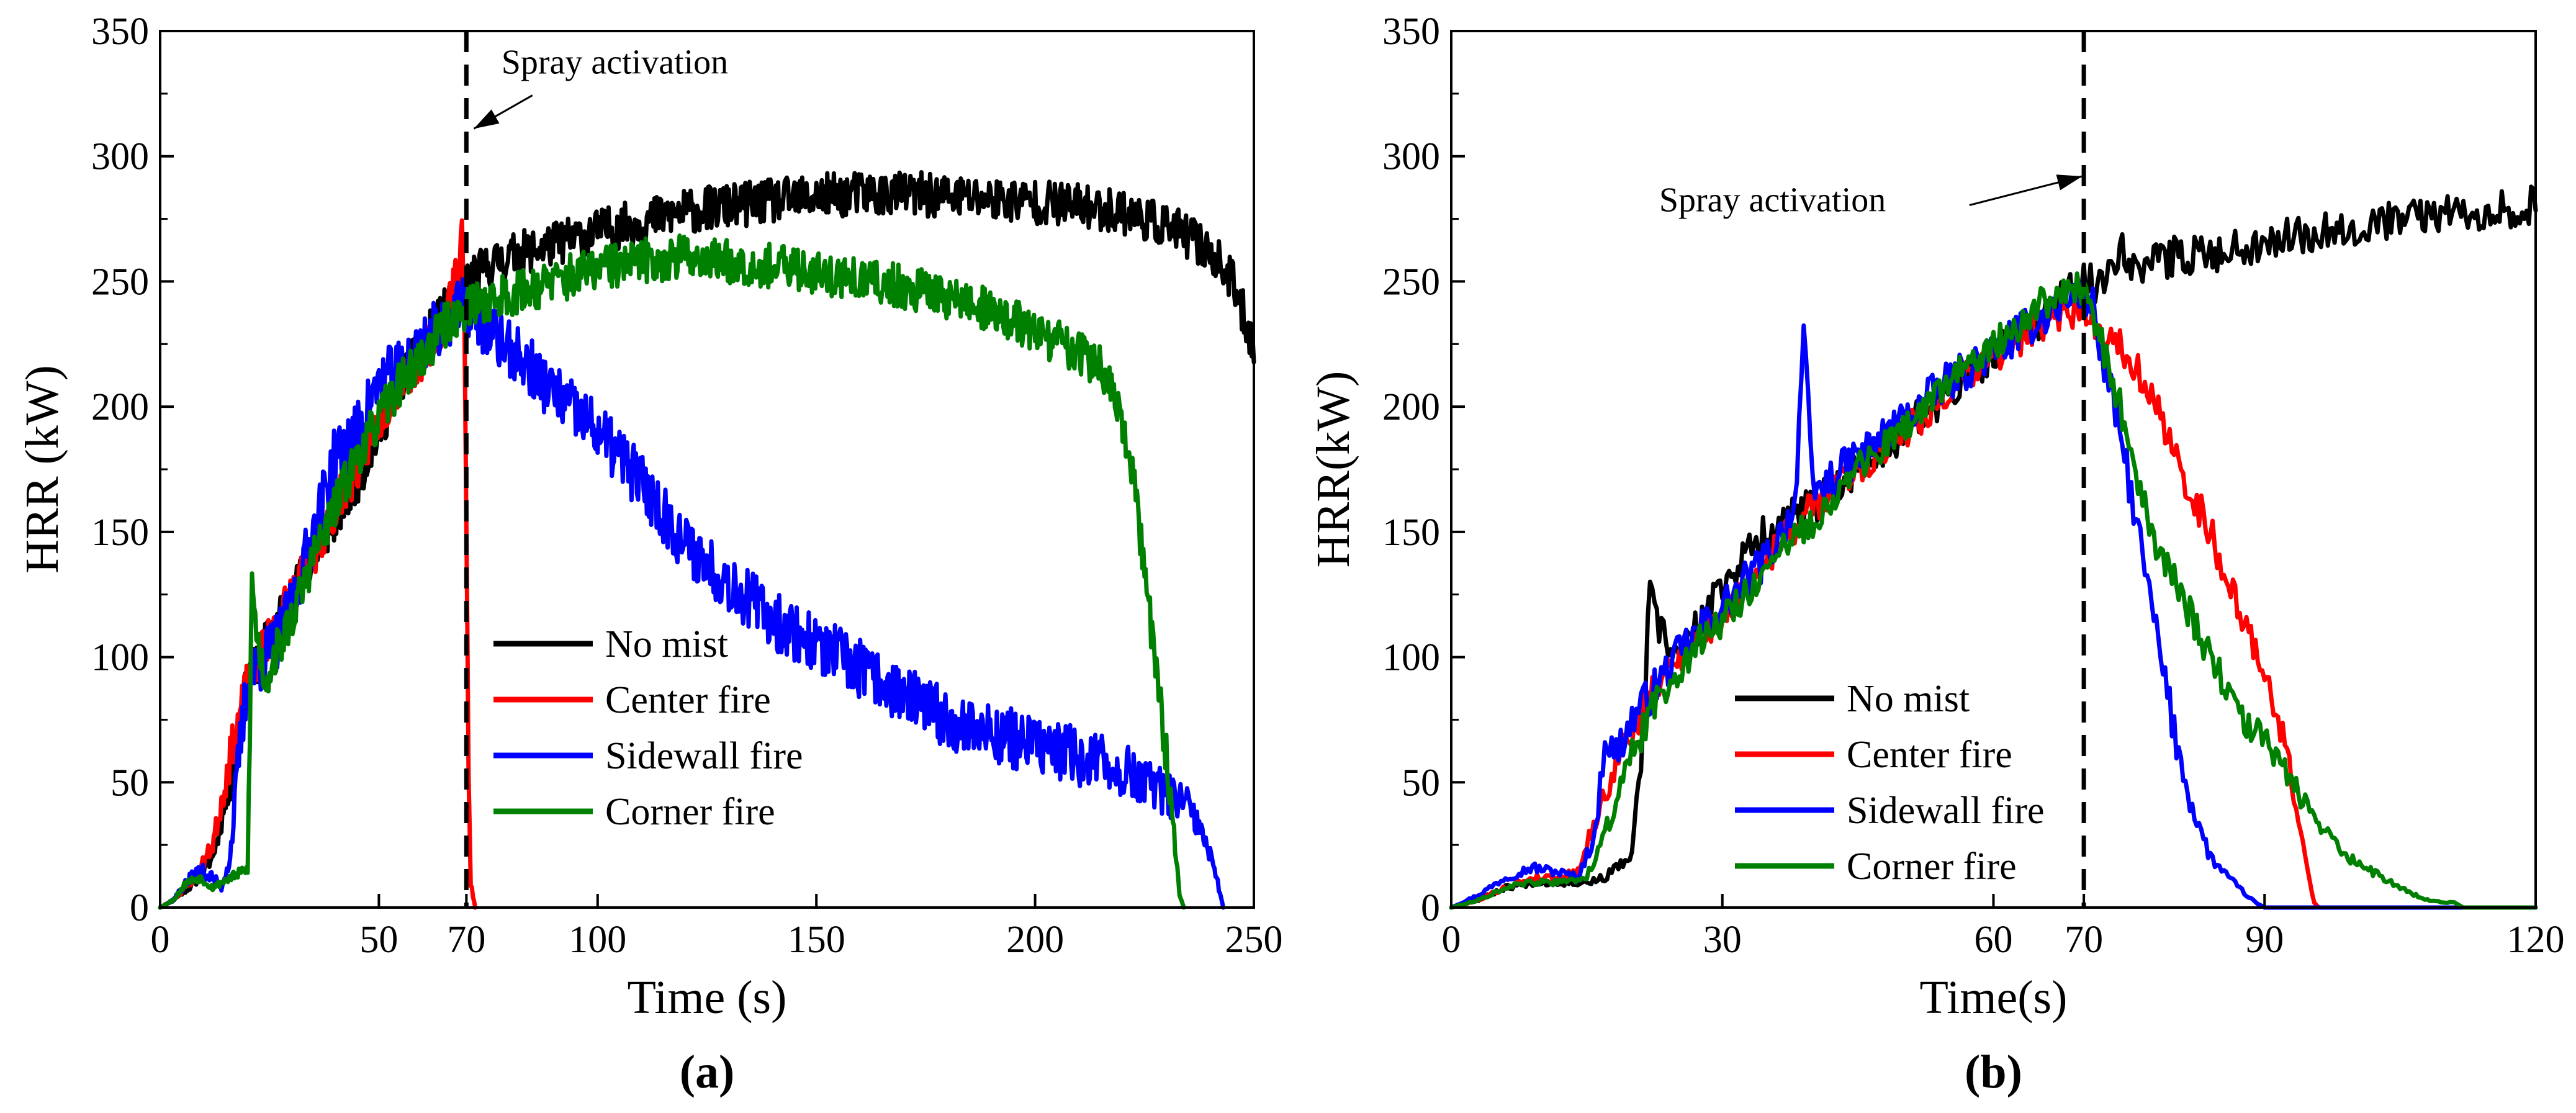 This screenshot has height=1113, width=2576. I want to click on x-tick-label: 90, so click(2264, 940).